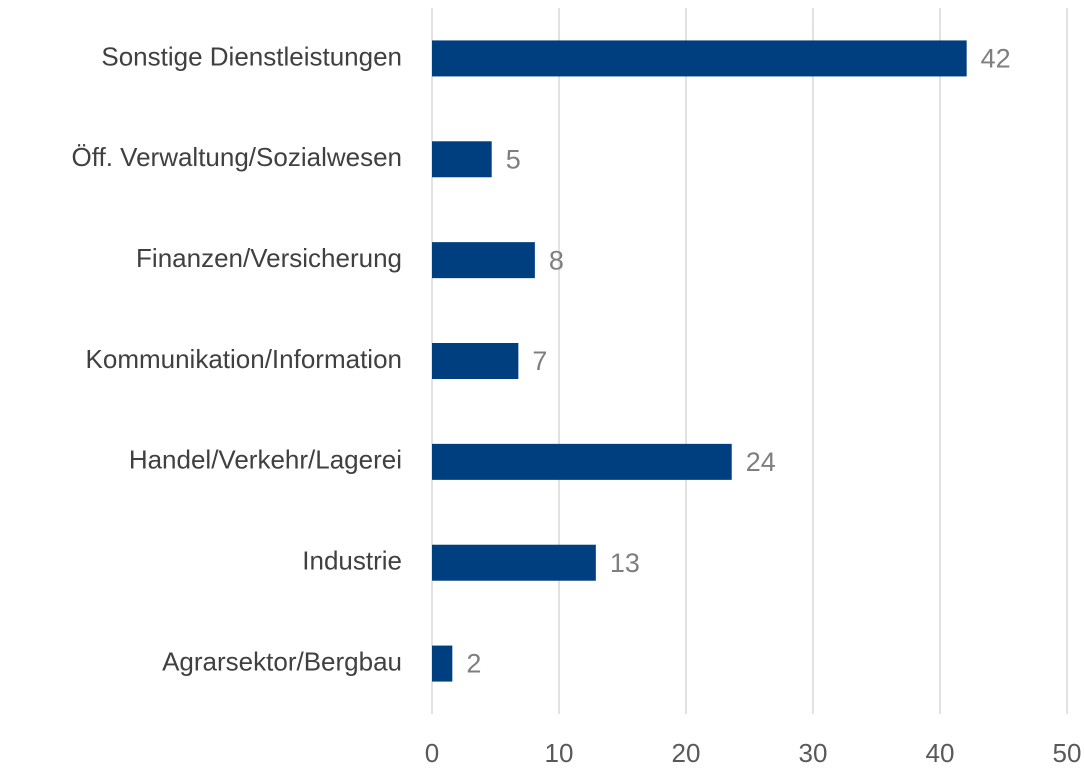 This screenshot has height=771, width=1084. I want to click on y-tick-label: Agrarsektor/Bergbau, so click(282, 661).